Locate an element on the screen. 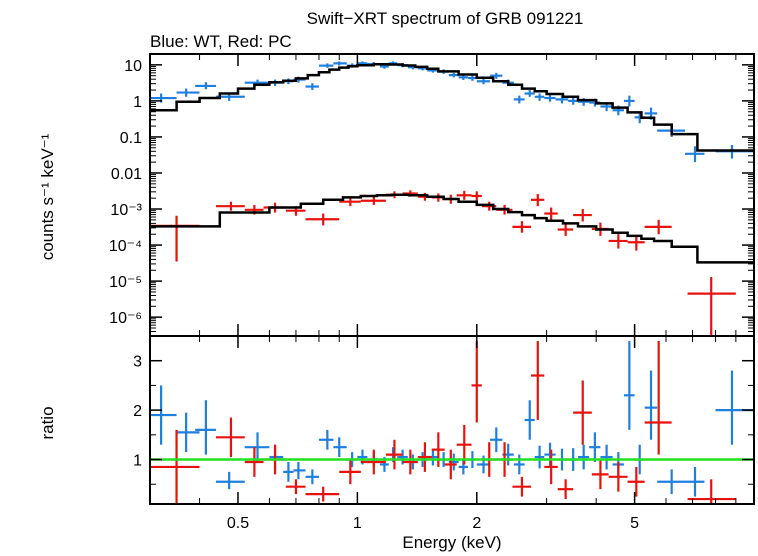 The width and height of the screenshot is (758, 556). xtick-label-3: 5 is located at coordinates (634, 523).